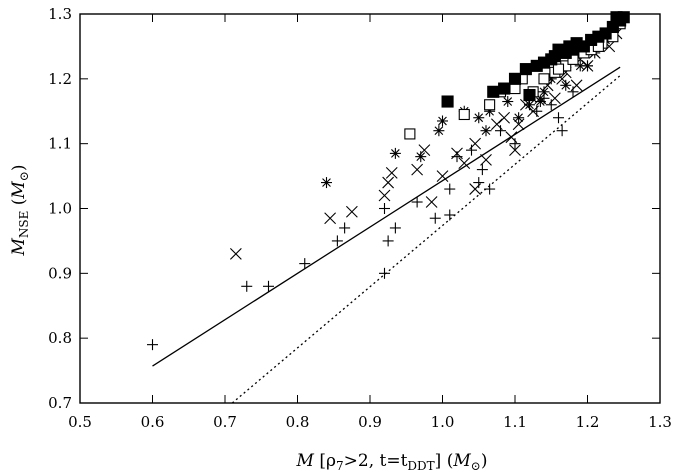 This screenshot has width=683, height=475. I want to click on x-tick-label: 1.3, so click(660, 422).